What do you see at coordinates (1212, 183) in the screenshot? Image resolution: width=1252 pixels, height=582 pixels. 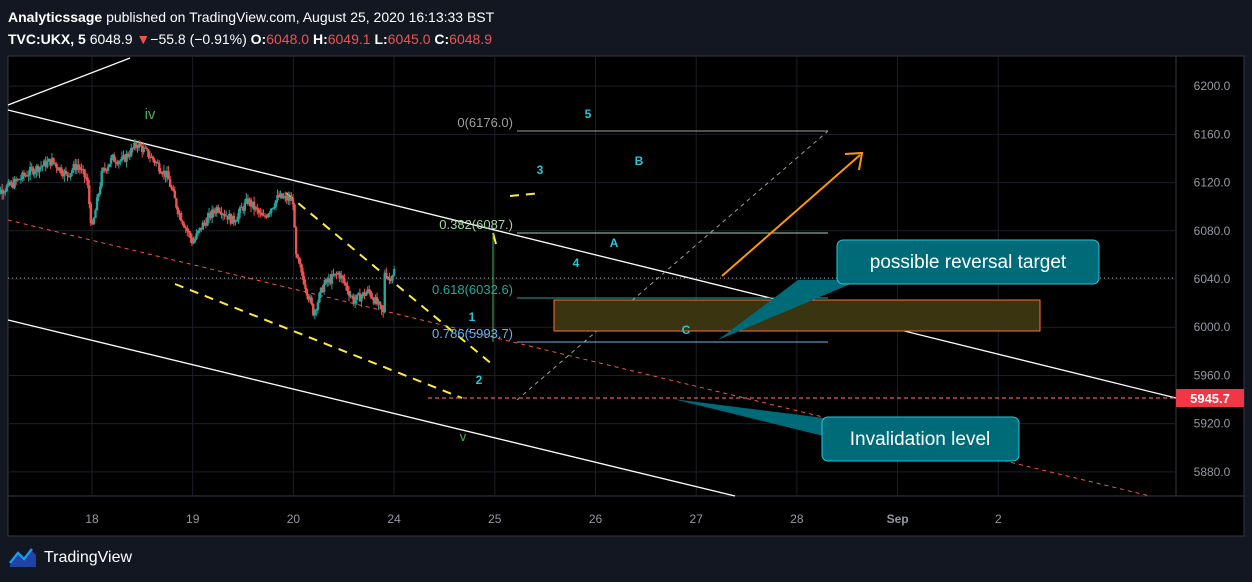 I see `y-tick-label: 6120.0` at bounding box center [1212, 183].